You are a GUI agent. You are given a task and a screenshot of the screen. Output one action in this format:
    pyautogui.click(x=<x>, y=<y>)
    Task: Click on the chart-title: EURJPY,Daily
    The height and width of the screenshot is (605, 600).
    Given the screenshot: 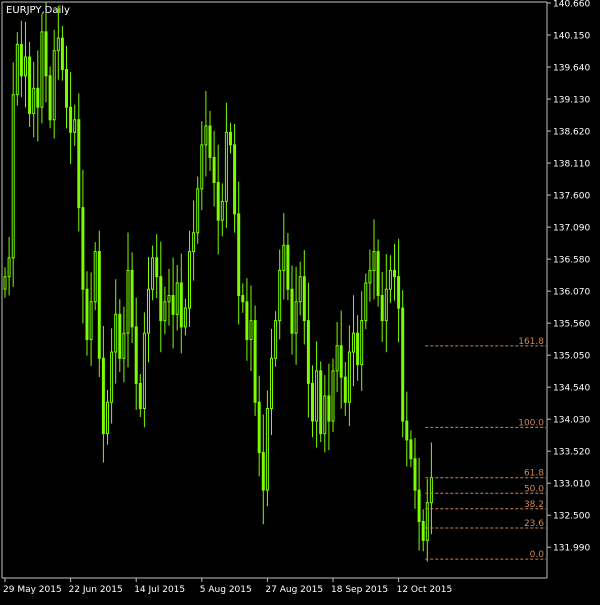 What is the action you would take?
    pyautogui.click(x=38, y=10)
    